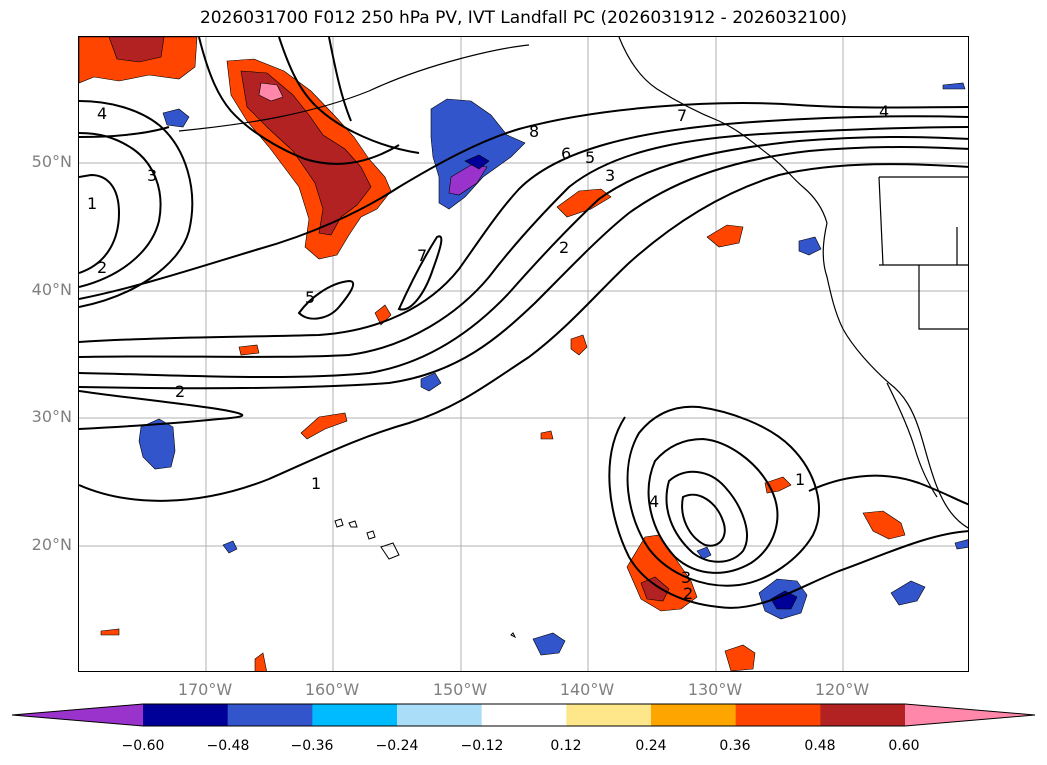  I want to click on islands, so click(425, 578).